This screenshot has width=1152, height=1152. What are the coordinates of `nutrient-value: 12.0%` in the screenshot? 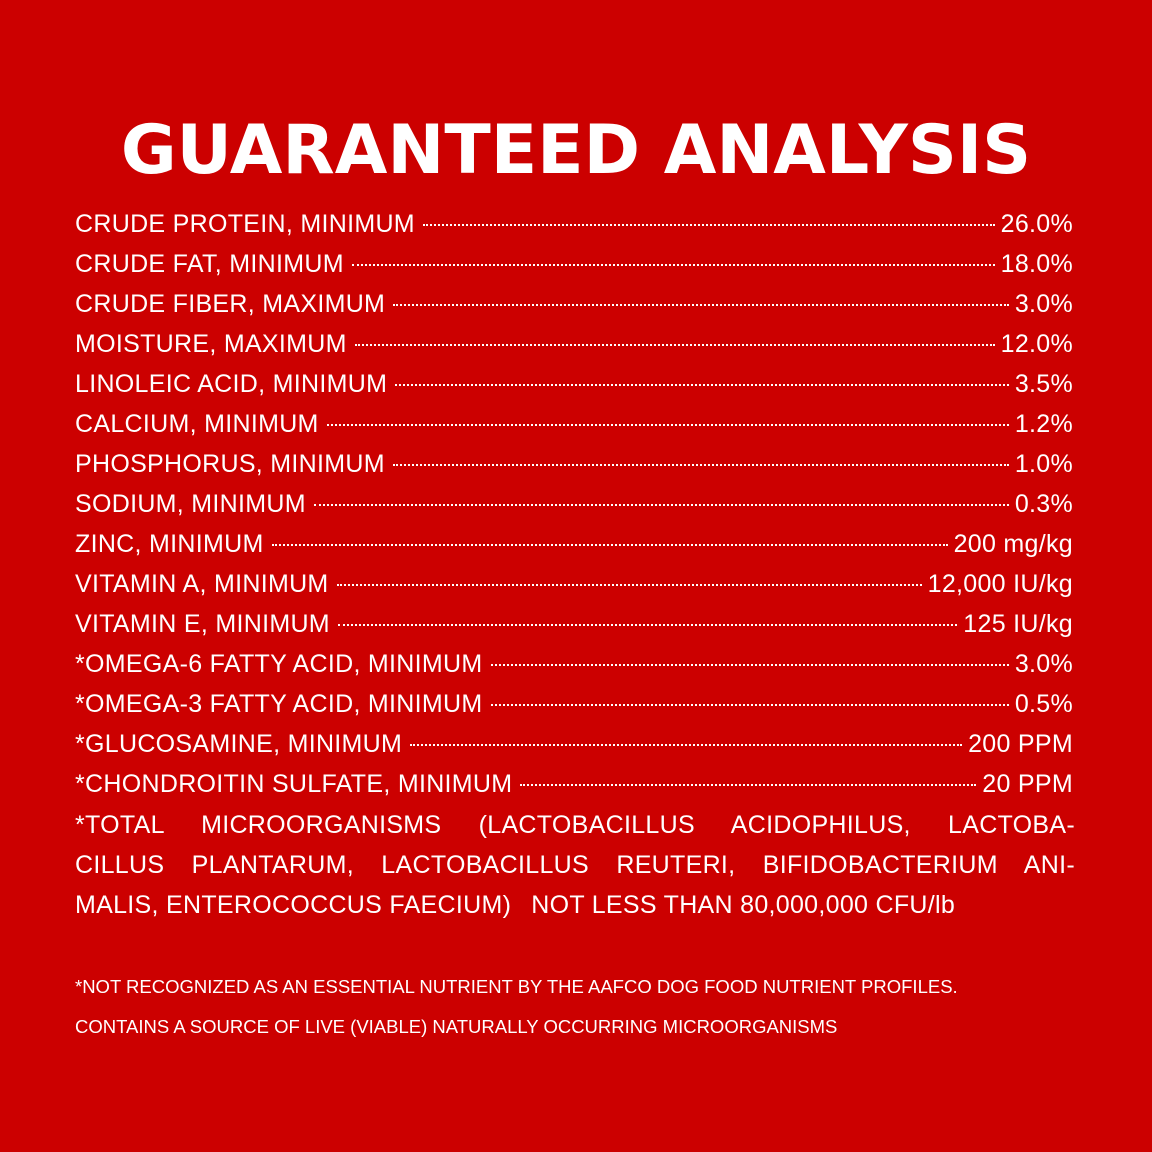 It's located at (1036, 344).